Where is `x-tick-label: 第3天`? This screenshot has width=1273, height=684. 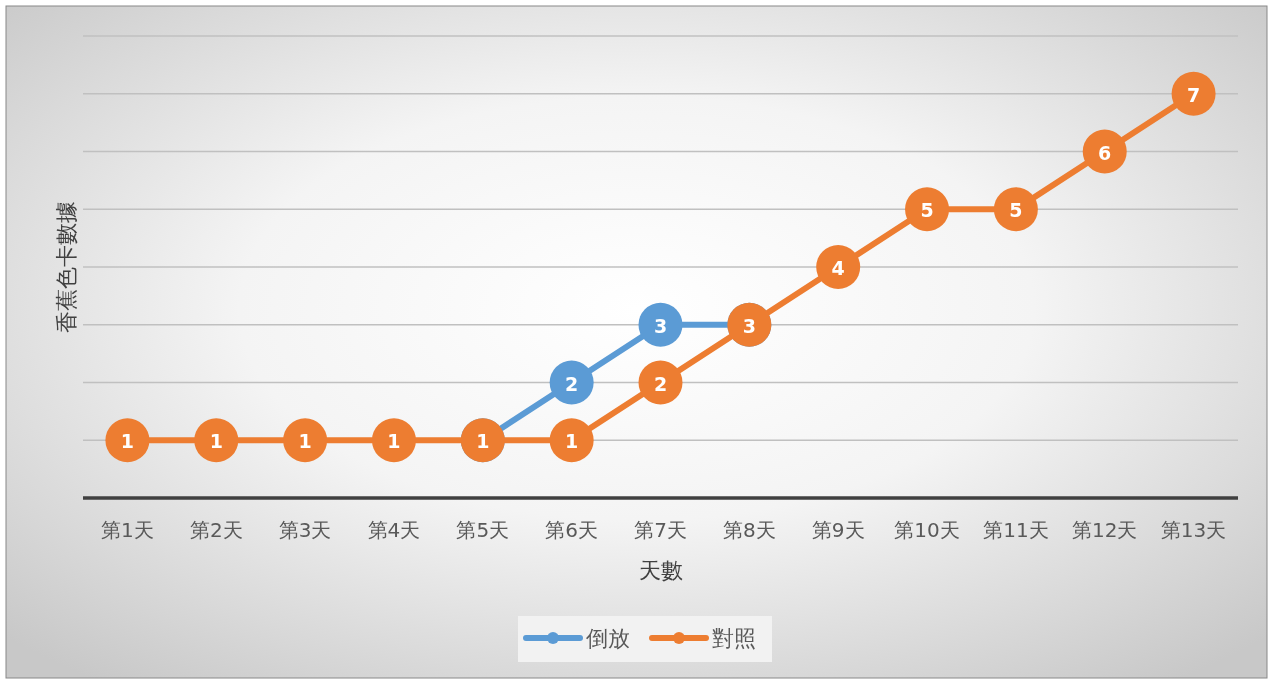 x-tick-label: 第3天 is located at coordinates (305, 530).